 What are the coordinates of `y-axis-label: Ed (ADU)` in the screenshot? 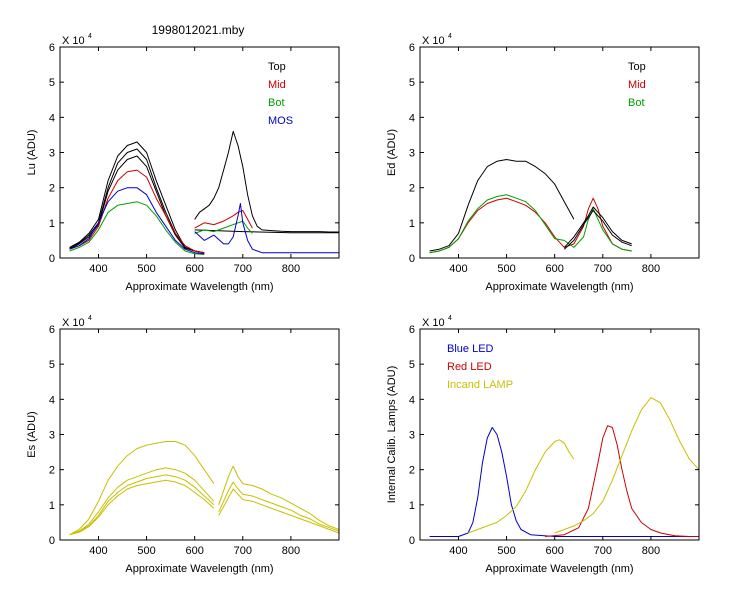 It's located at (392, 152).